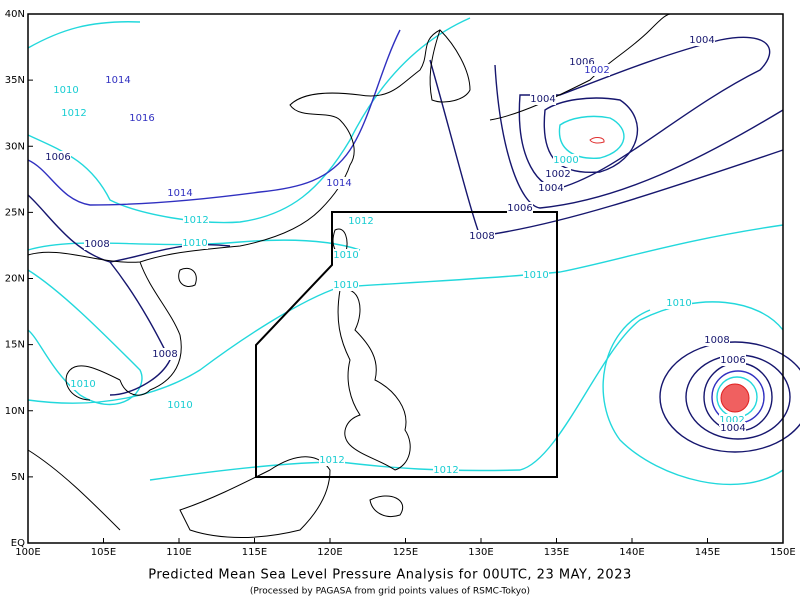 The height and width of the screenshot is (600, 800). What do you see at coordinates (405, 552) in the screenshot?
I see `x-tick-label: 125E` at bounding box center [405, 552].